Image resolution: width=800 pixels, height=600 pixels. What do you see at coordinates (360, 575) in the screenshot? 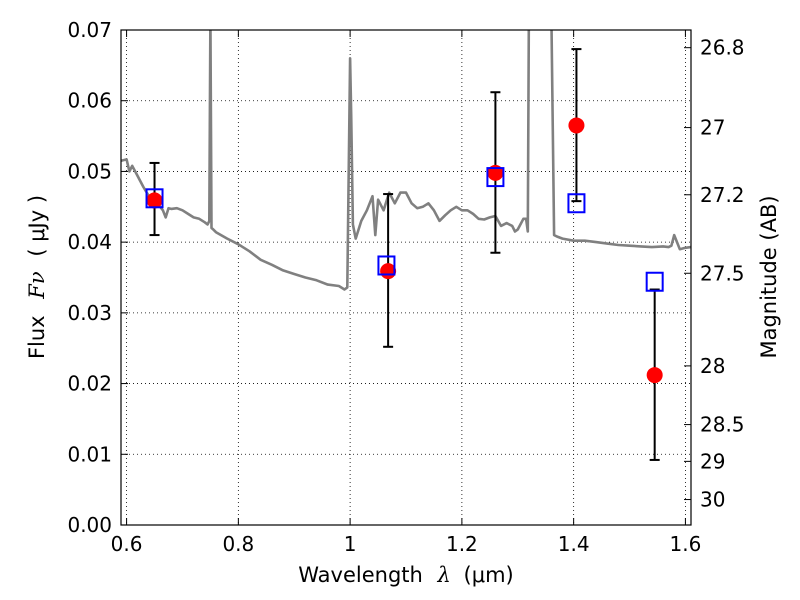
I see `x-axis-label-text: Wavelength` at bounding box center [360, 575].